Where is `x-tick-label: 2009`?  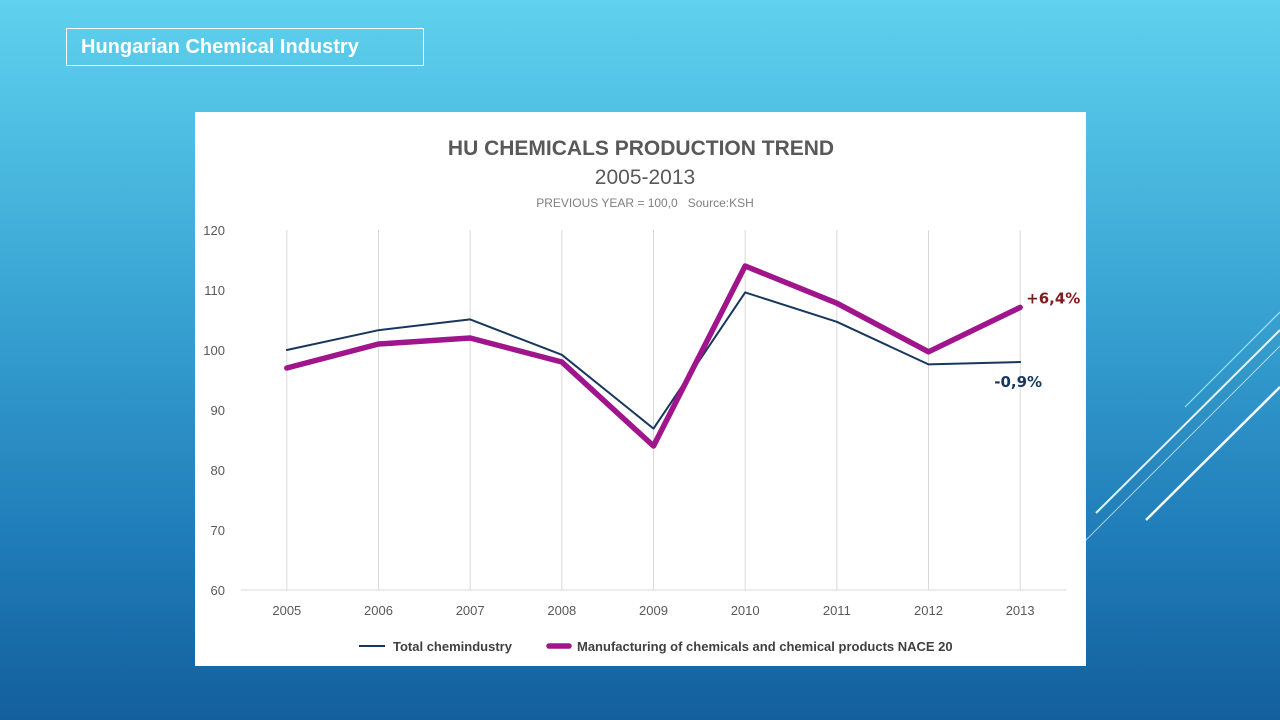 x-tick-label: 2009 is located at coordinates (653, 610).